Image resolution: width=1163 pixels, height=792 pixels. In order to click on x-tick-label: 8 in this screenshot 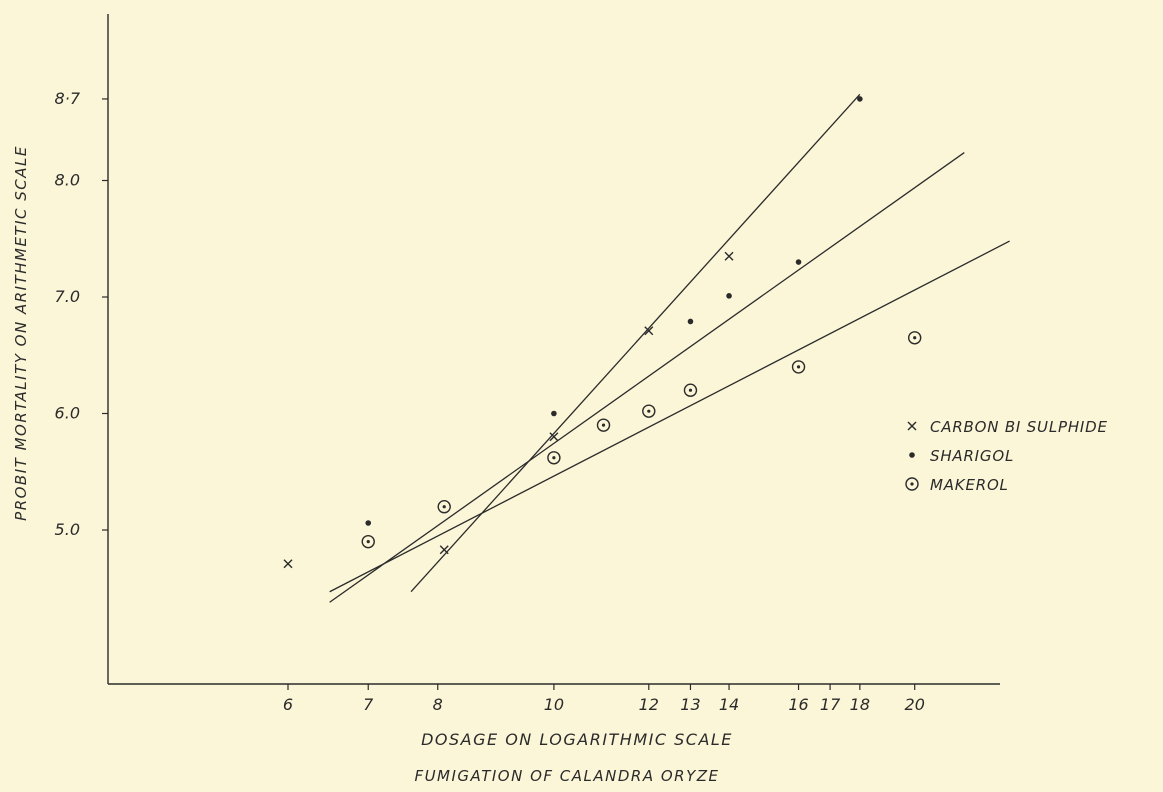, I will do `click(438, 704)`.